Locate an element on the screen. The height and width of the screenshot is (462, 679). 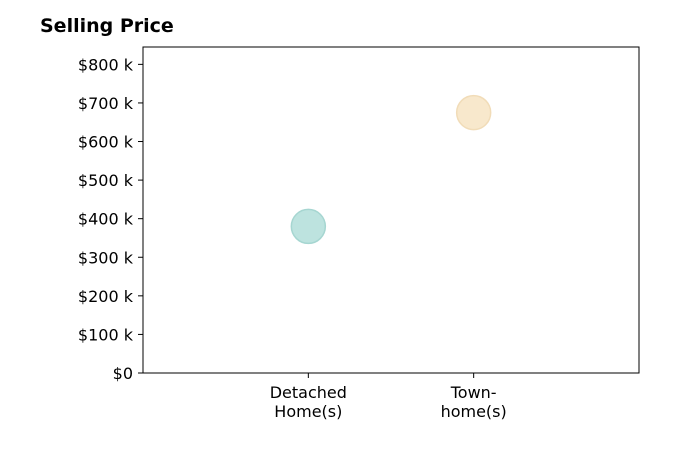
chart-title: Selling Price is located at coordinates (107, 26).